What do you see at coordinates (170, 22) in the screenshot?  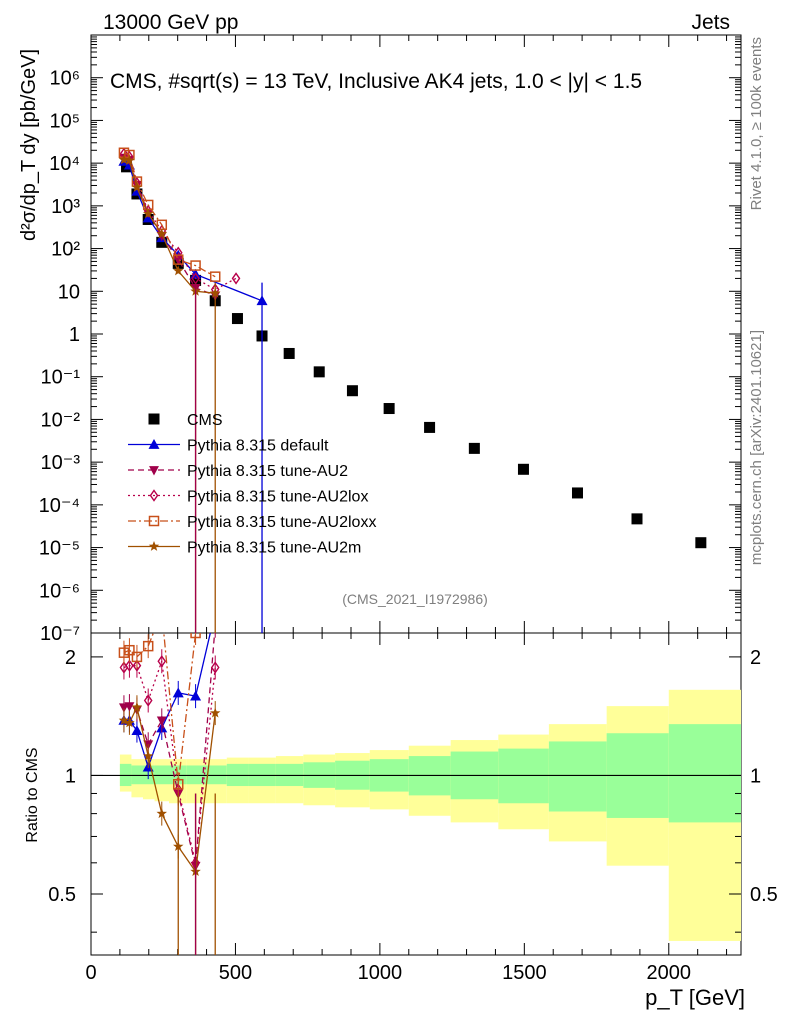 I see `header-left: 13000 GeV pp` at bounding box center [170, 22].